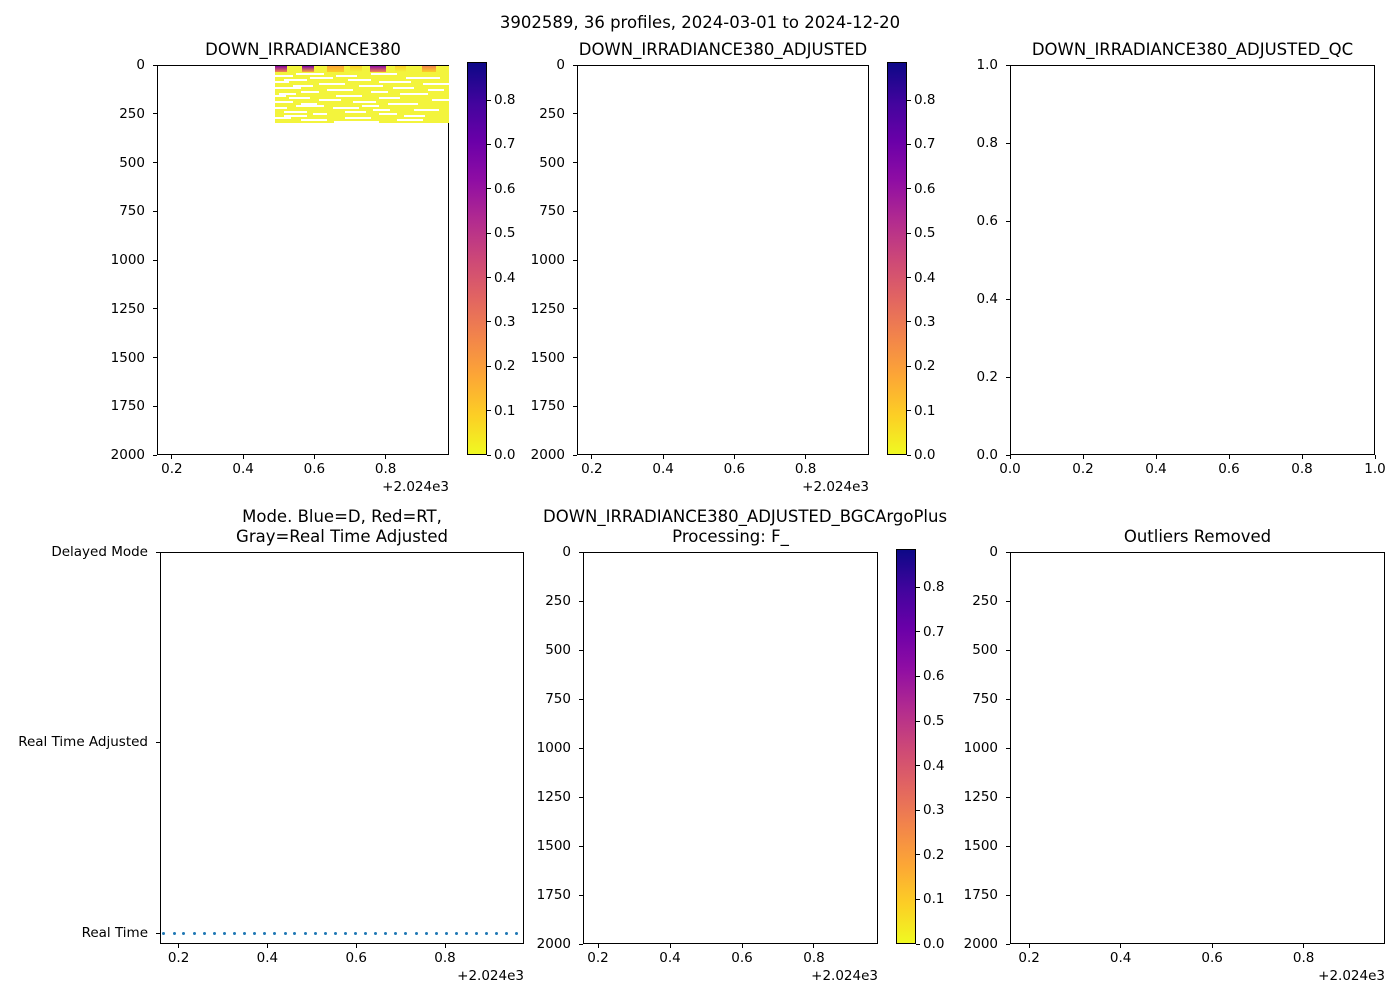 This screenshot has height=1000, width=1400. I want to click on colorbar-tick-label: 0.4, so click(934, 765).